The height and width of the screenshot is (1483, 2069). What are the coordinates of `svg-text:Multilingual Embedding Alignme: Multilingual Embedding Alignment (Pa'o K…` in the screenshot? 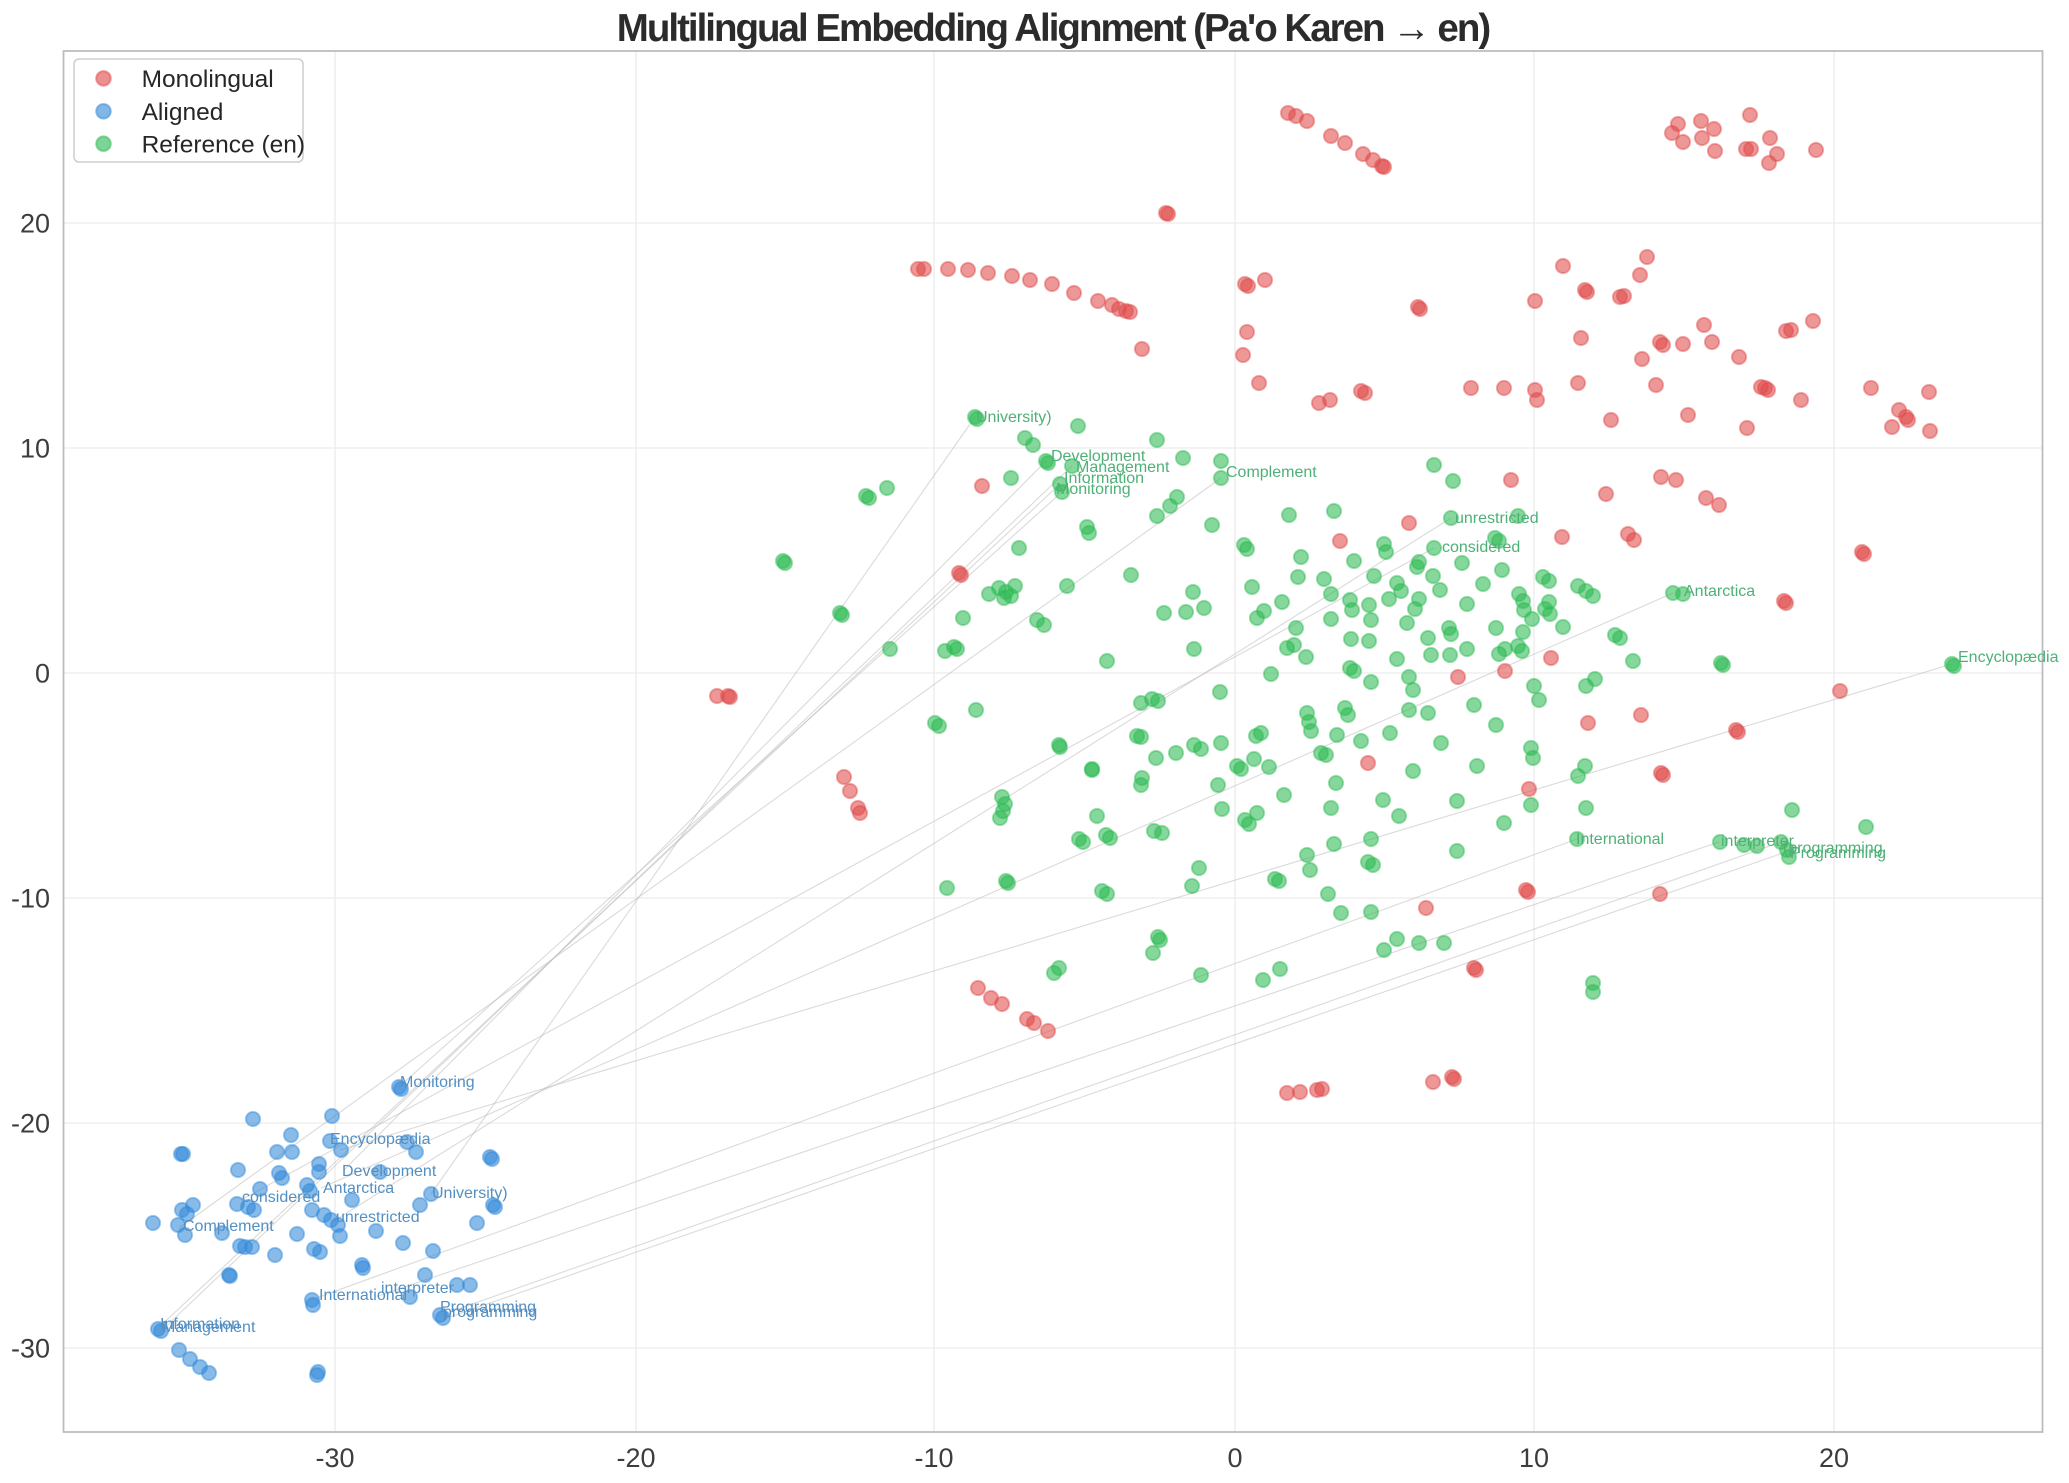 It's located at (1053, 28).